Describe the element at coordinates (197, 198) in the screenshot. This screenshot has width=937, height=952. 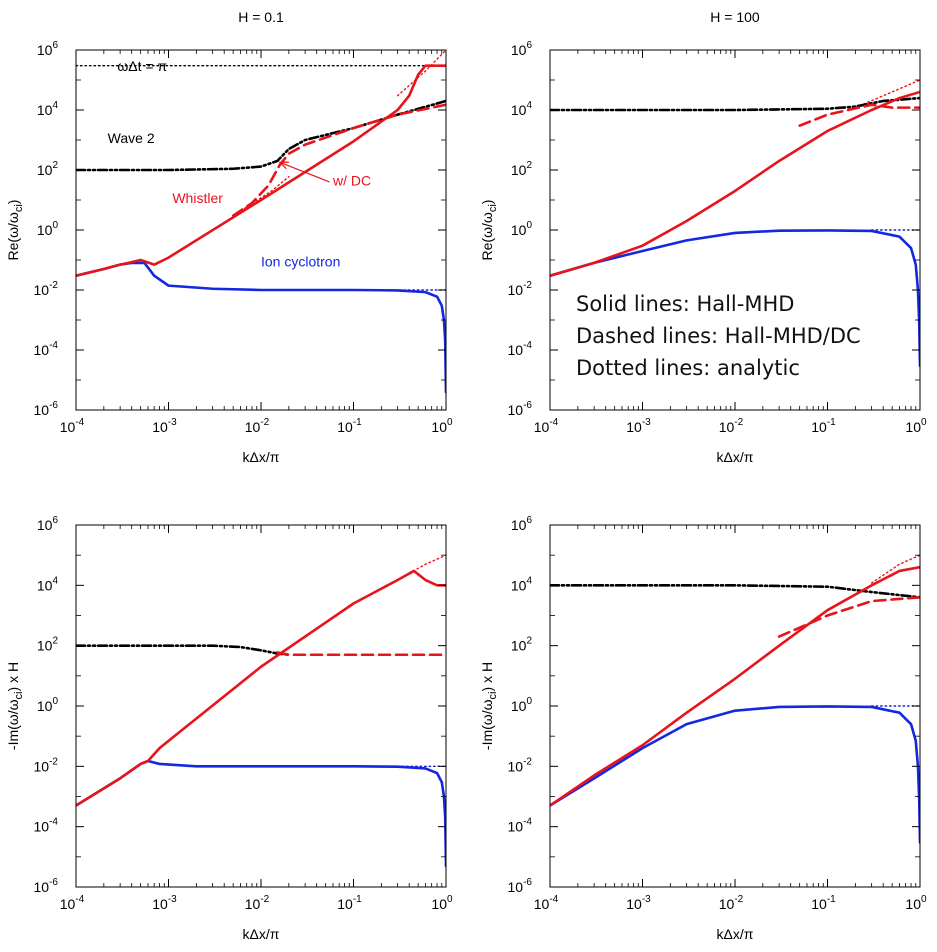
I see `annotation: Whistler` at that location.